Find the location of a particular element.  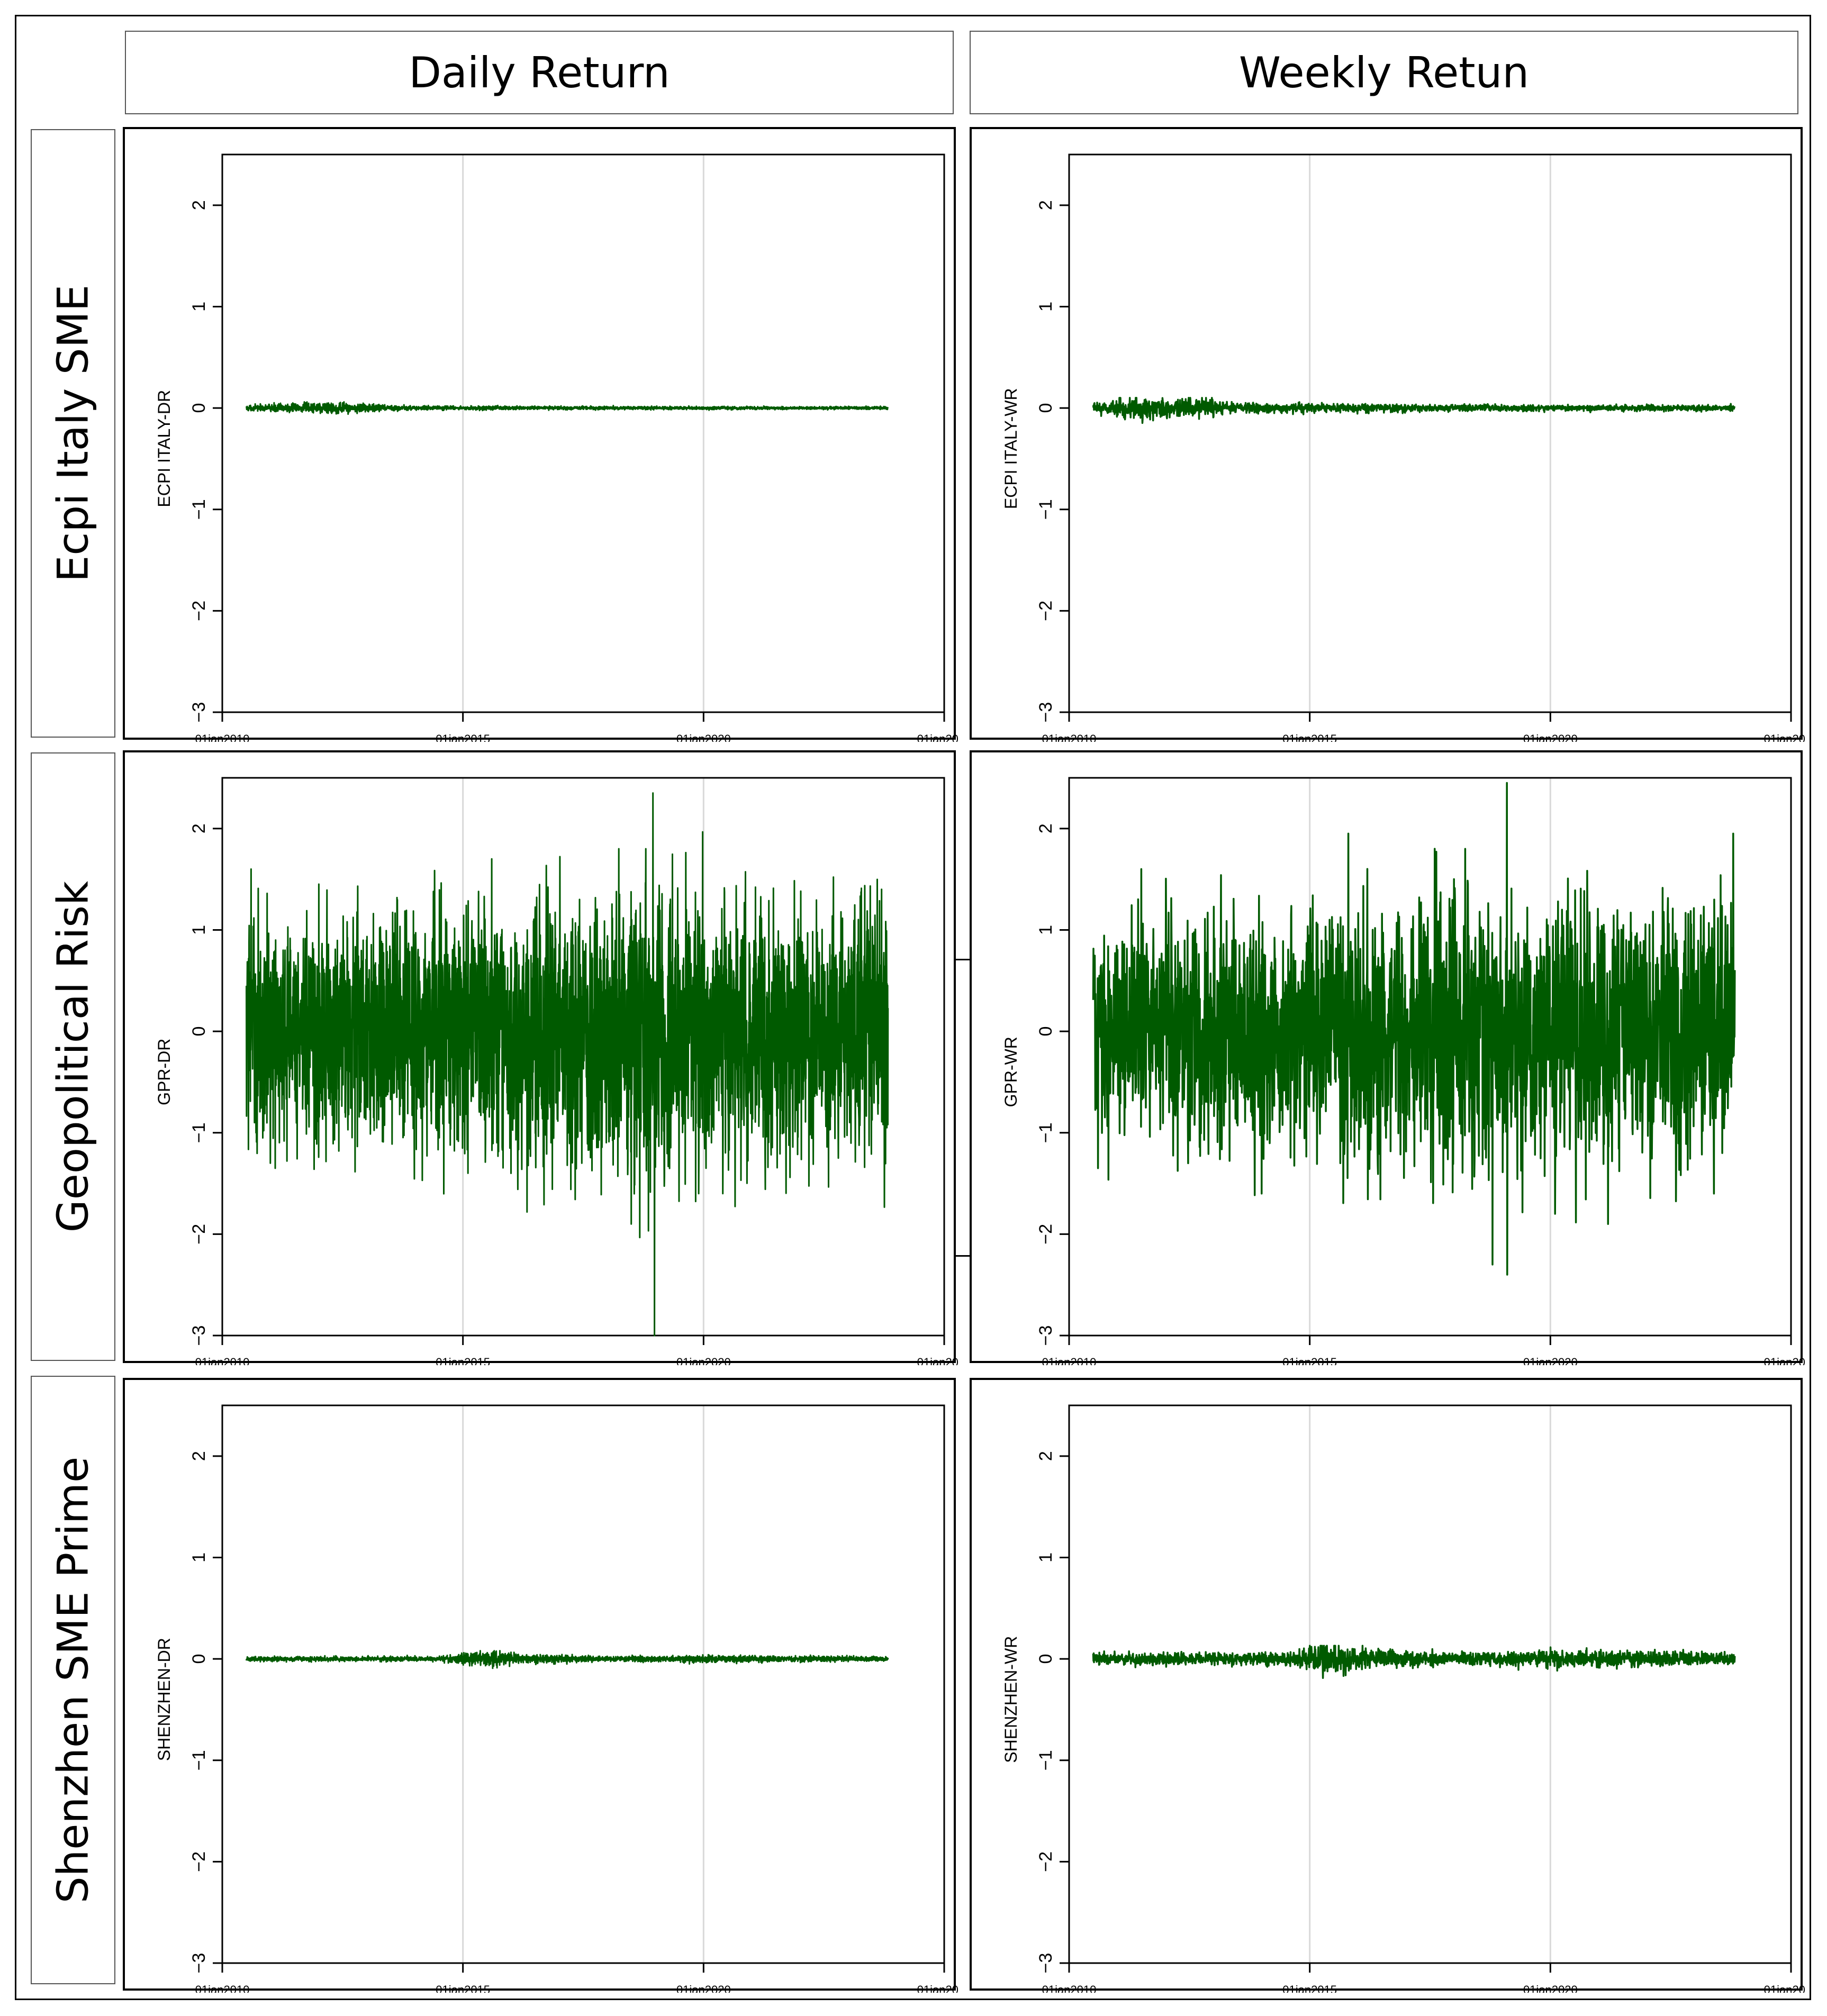

column-header-daily: Daily Return is located at coordinates (539, 72).